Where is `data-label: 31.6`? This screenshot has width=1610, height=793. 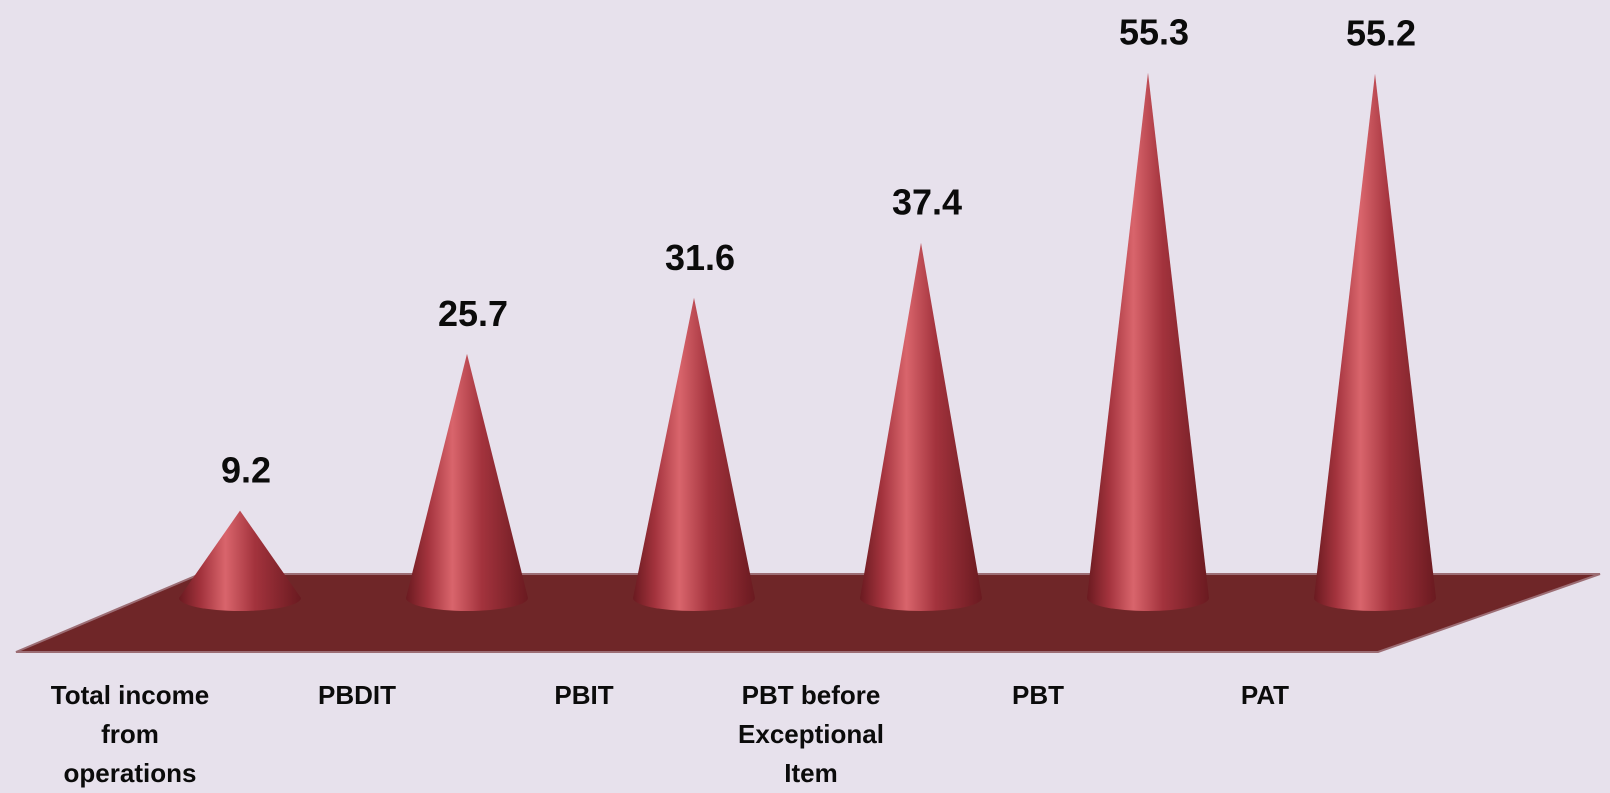
data-label: 31.6 is located at coordinates (700, 257).